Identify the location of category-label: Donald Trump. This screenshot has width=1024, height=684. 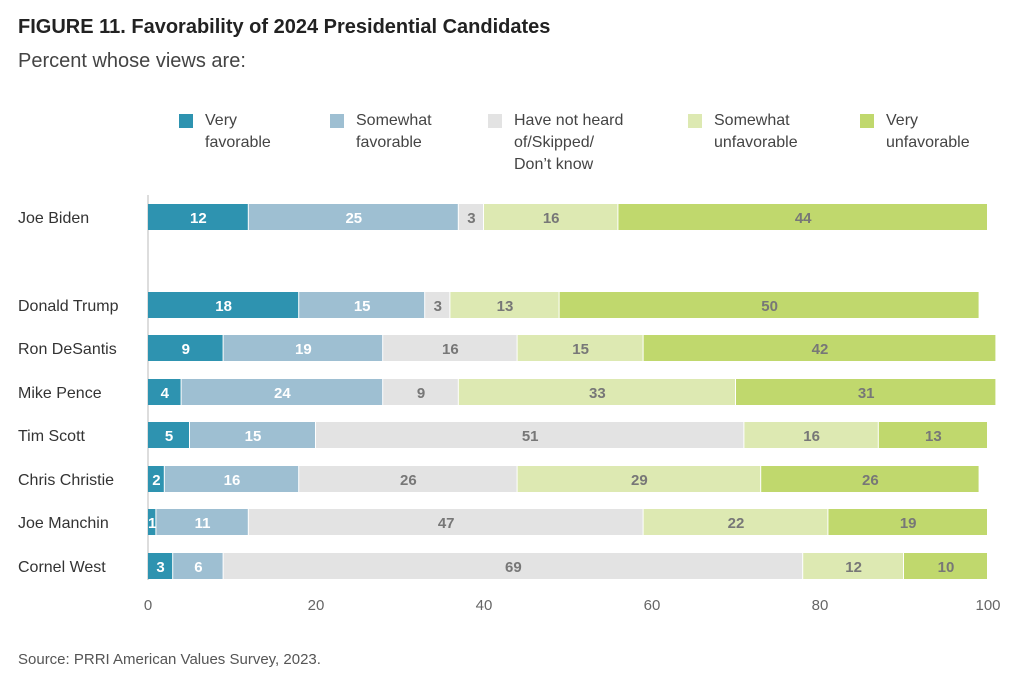
(68, 306).